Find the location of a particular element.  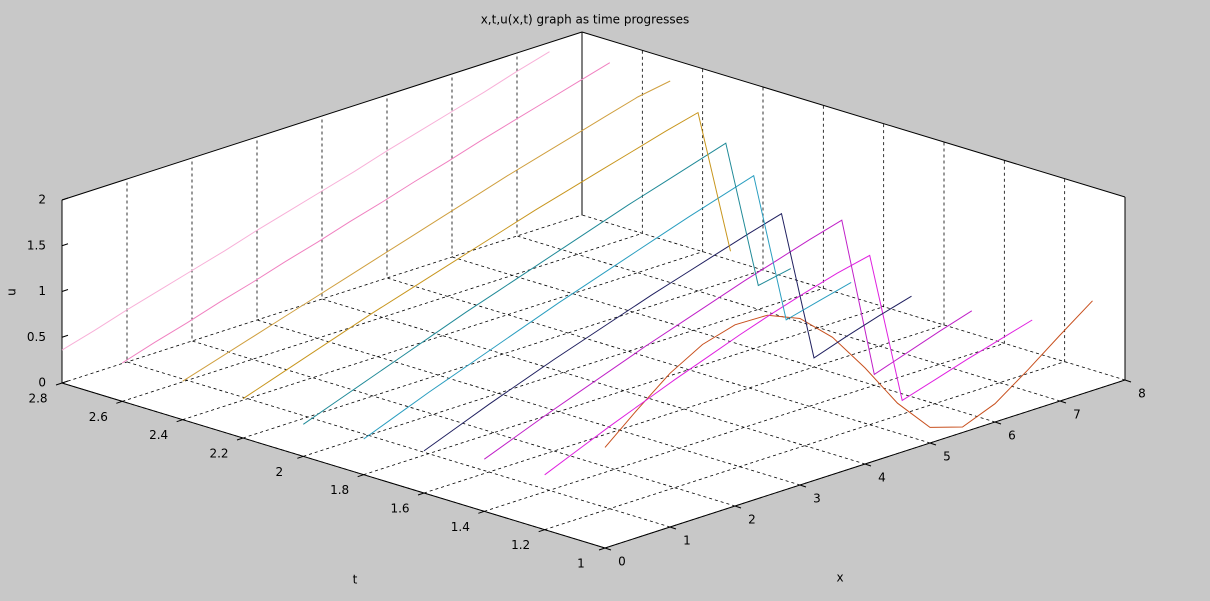

x-tick-label: 2 is located at coordinates (752, 520).